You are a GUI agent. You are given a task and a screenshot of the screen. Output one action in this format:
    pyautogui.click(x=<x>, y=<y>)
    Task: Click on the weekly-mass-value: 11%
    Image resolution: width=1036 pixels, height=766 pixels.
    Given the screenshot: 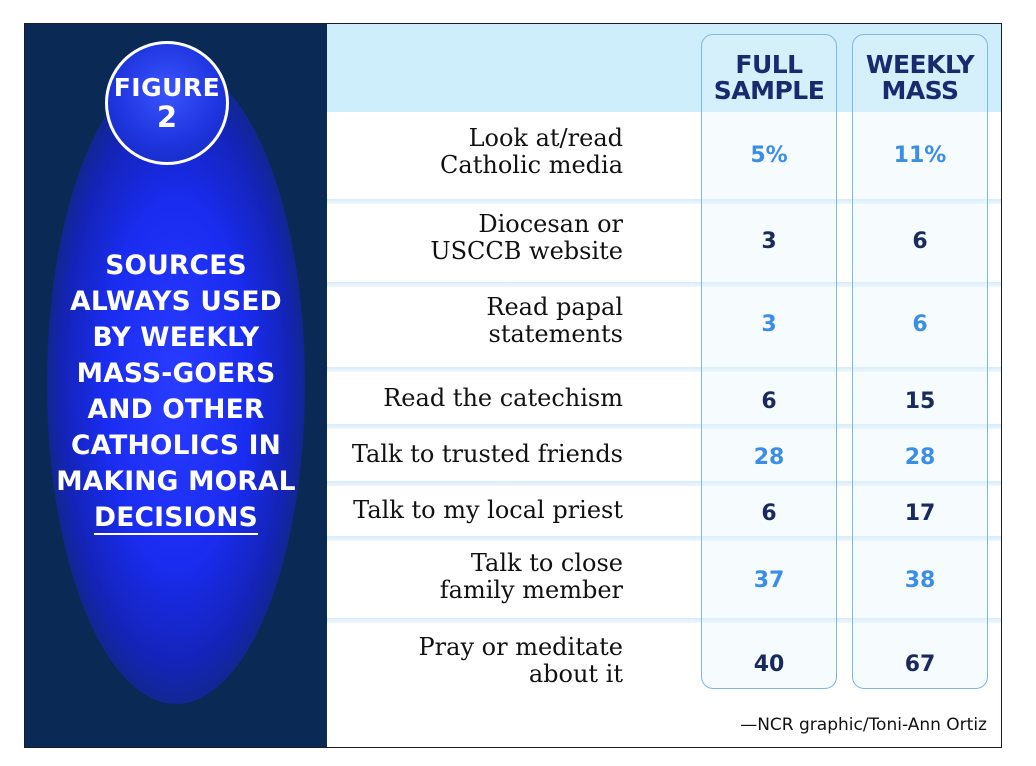 What is the action you would take?
    pyautogui.click(x=920, y=155)
    